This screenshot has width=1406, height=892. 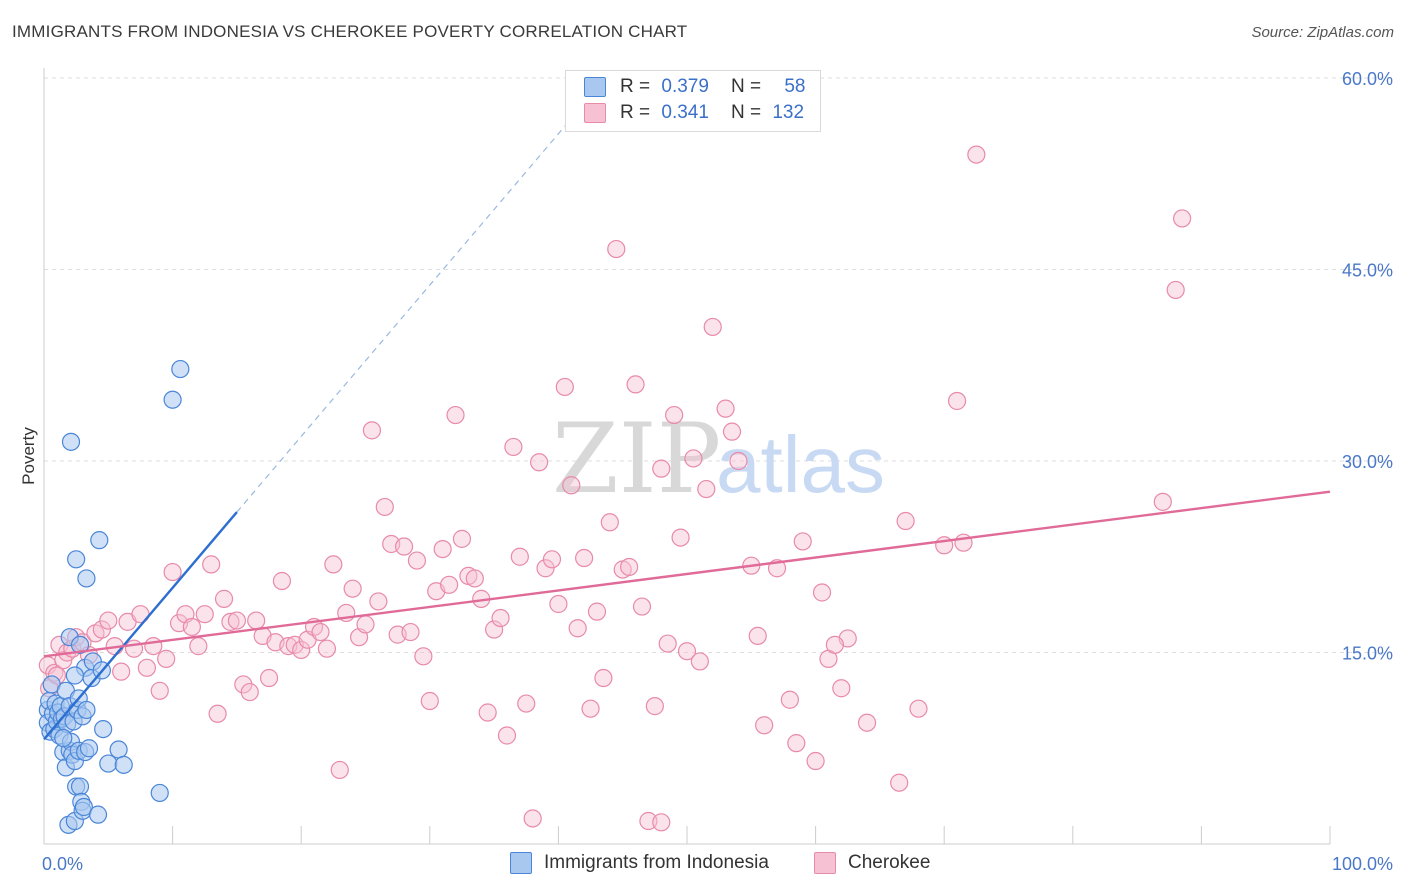 What do you see at coordinates (1367, 79) in the screenshot?
I see `y-tick-label: 60.0%` at bounding box center [1367, 79].